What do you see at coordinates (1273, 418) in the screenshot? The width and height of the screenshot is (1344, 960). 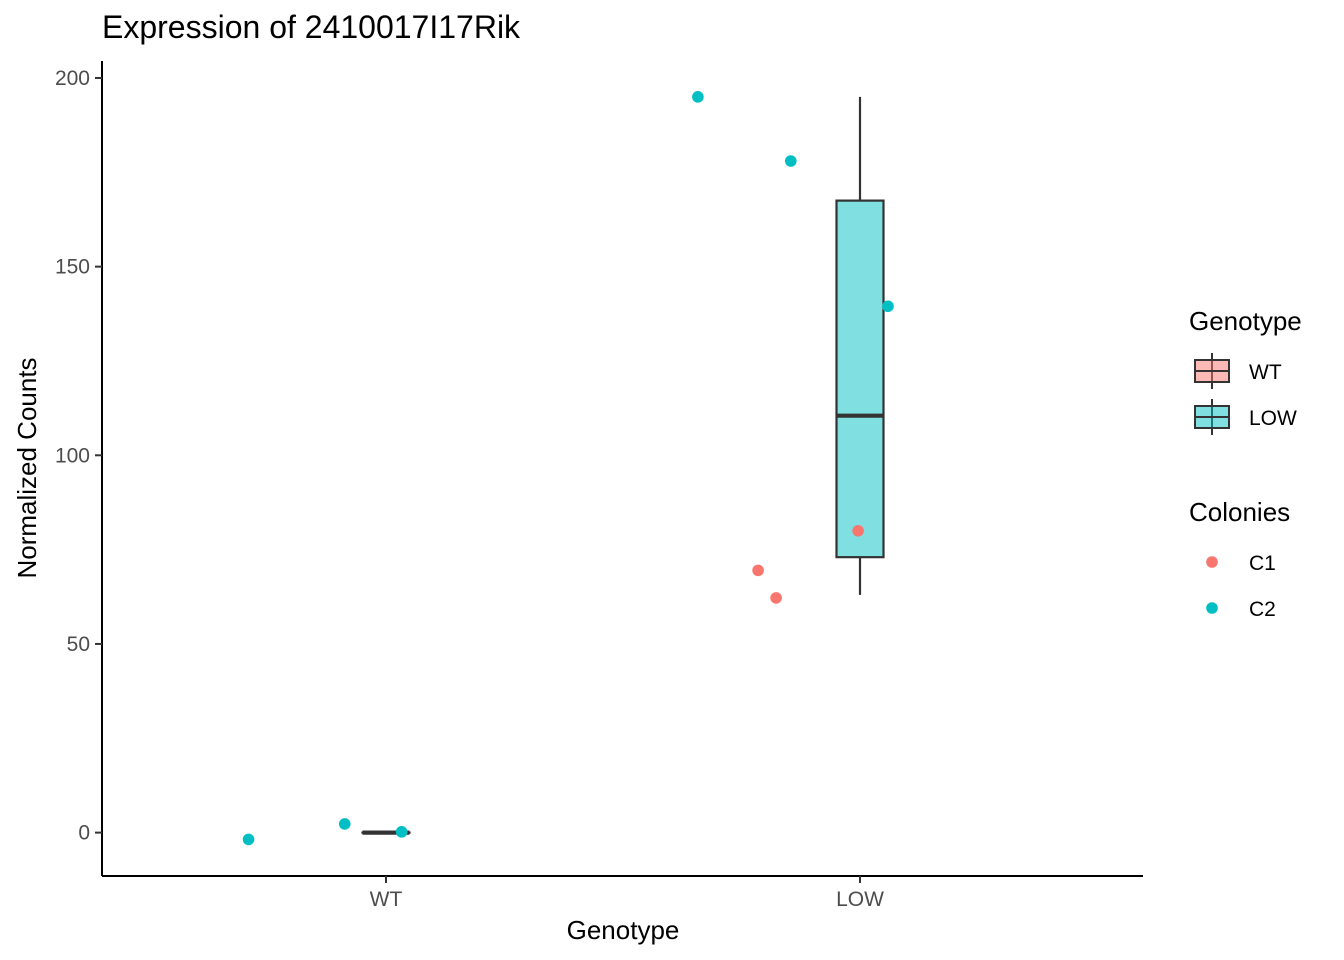 I see `legend-label: LOW` at bounding box center [1273, 418].